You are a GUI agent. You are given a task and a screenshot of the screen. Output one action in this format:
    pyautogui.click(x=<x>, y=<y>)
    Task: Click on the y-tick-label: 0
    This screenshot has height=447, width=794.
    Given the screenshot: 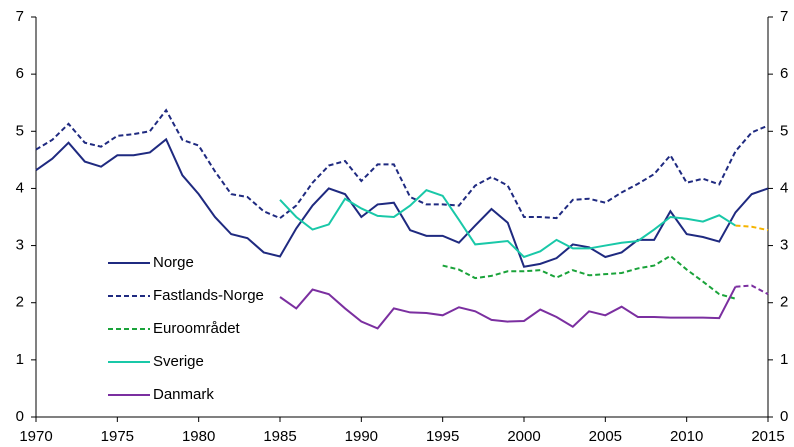 What is the action you would take?
    pyautogui.click(x=20, y=416)
    